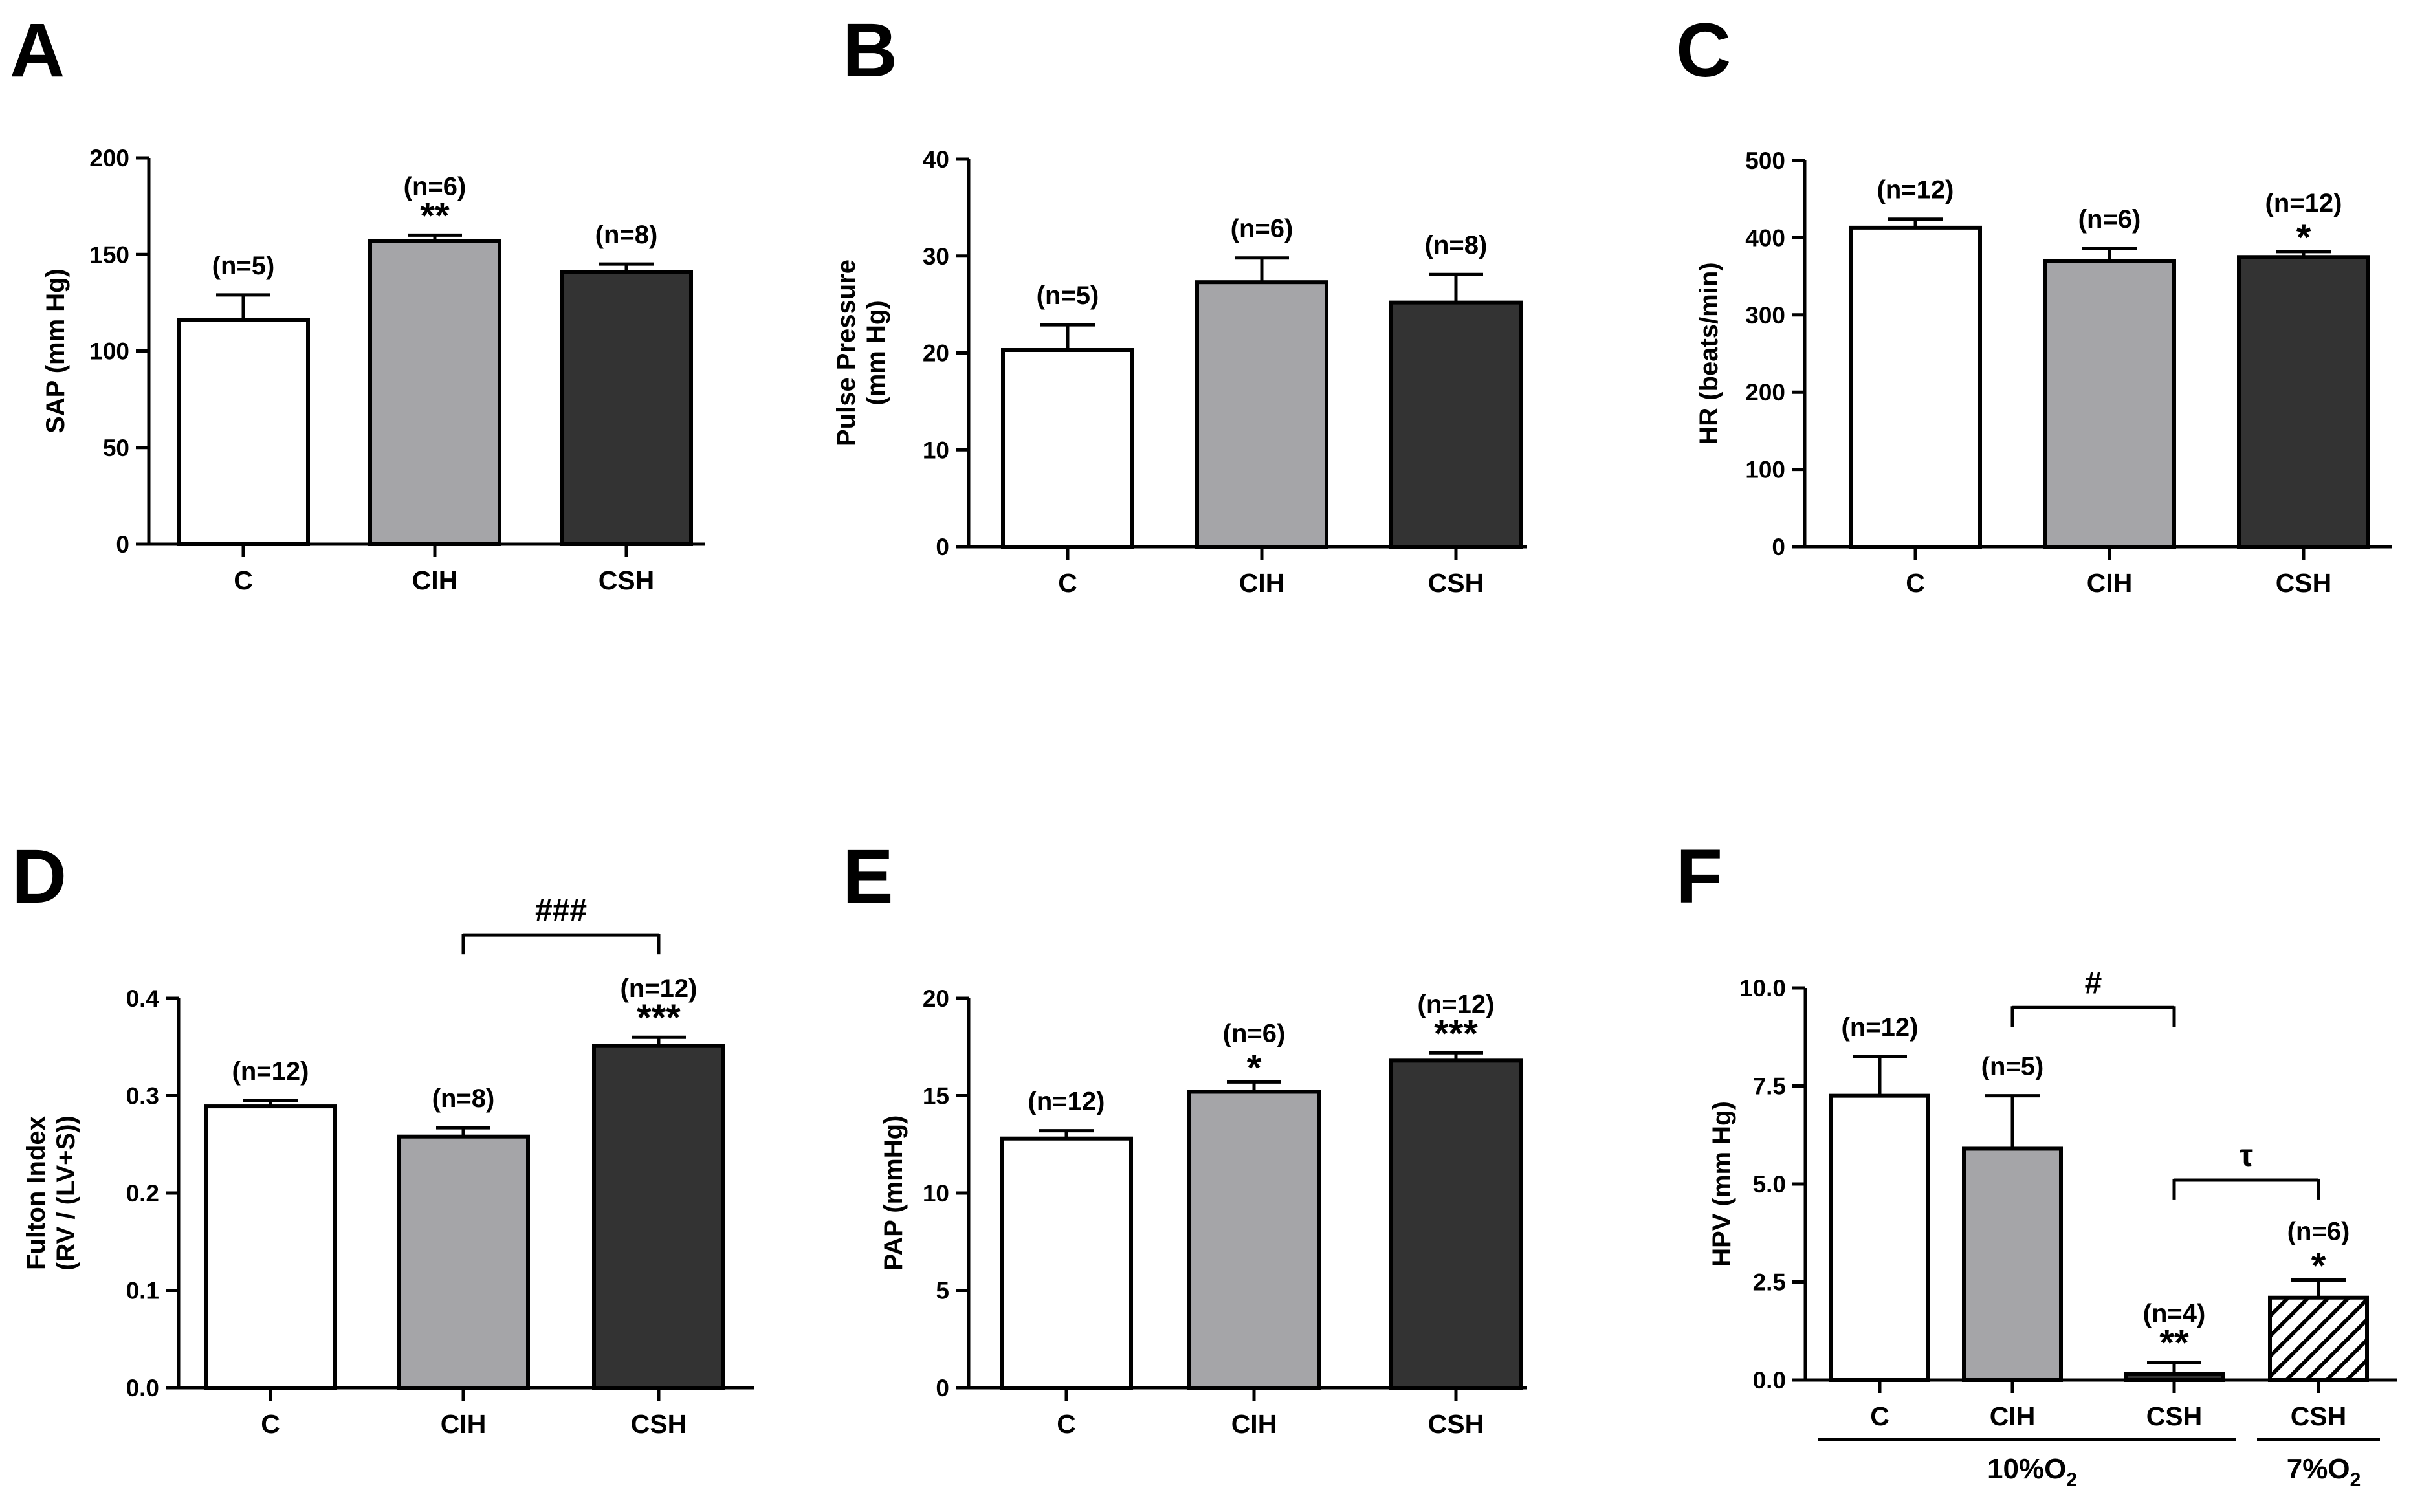 This screenshot has width=2411, height=1512. What do you see at coordinates (109, 254) in the screenshot?
I see `y-tick-label: 150` at bounding box center [109, 254].